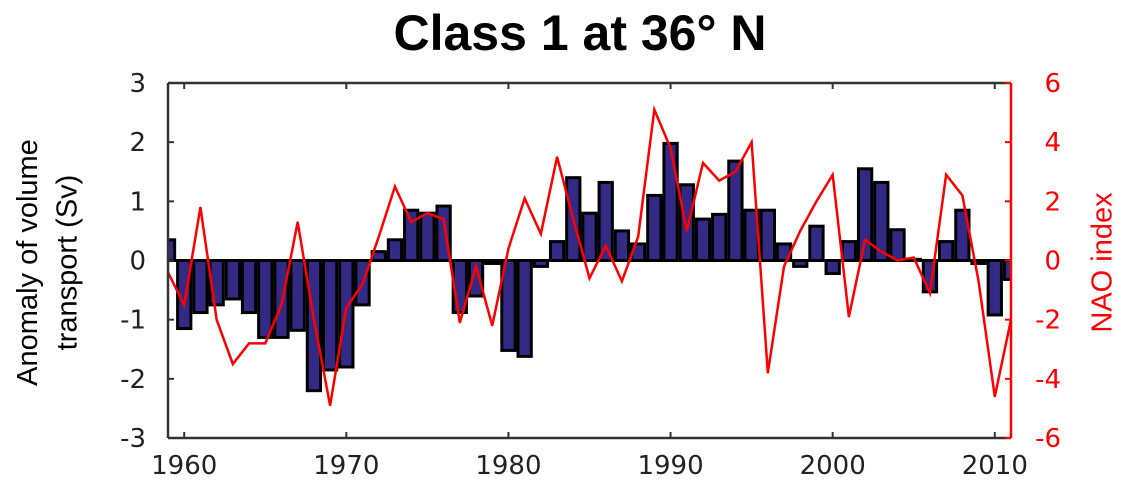  Describe the element at coordinates (137, 262) in the screenshot. I see `left-tick-label: 0` at that location.